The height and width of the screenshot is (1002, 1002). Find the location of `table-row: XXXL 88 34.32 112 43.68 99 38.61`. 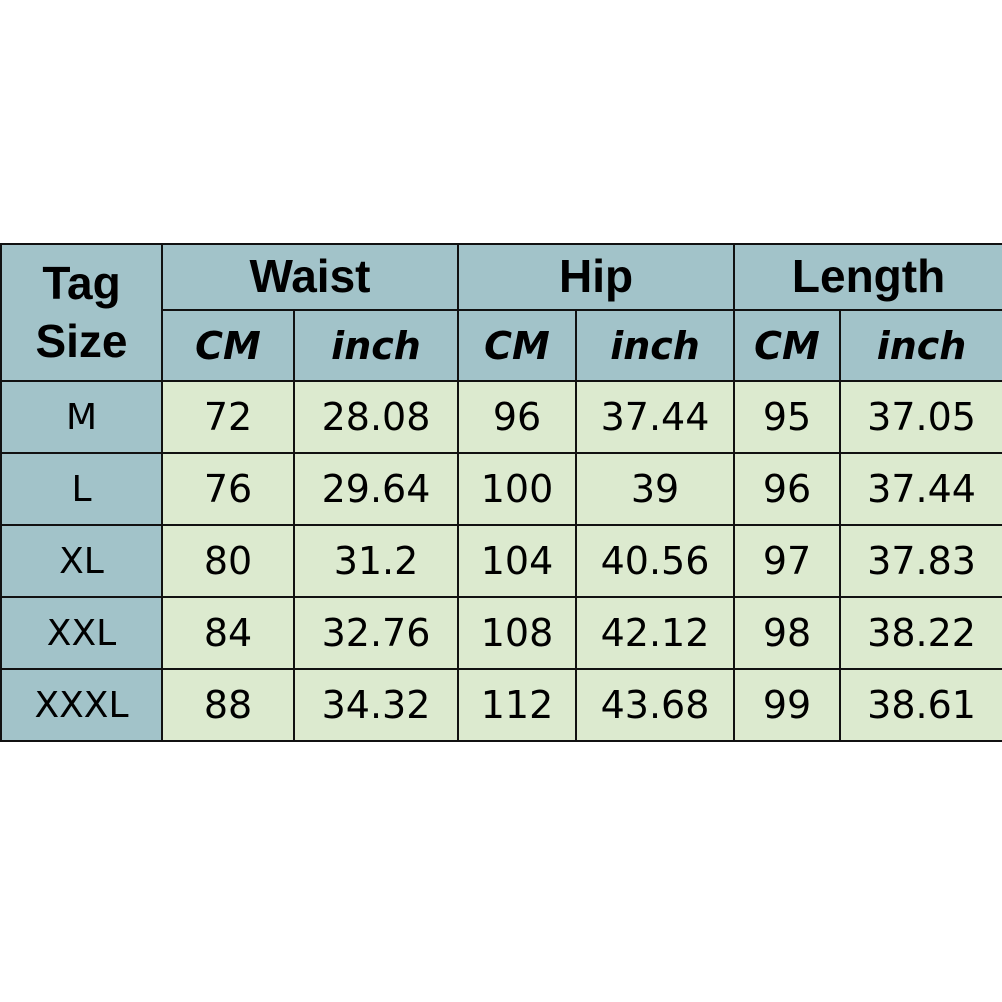

table-row: XXXL 88 34.32 112 43.68 99 38.61 is located at coordinates (501, 705).